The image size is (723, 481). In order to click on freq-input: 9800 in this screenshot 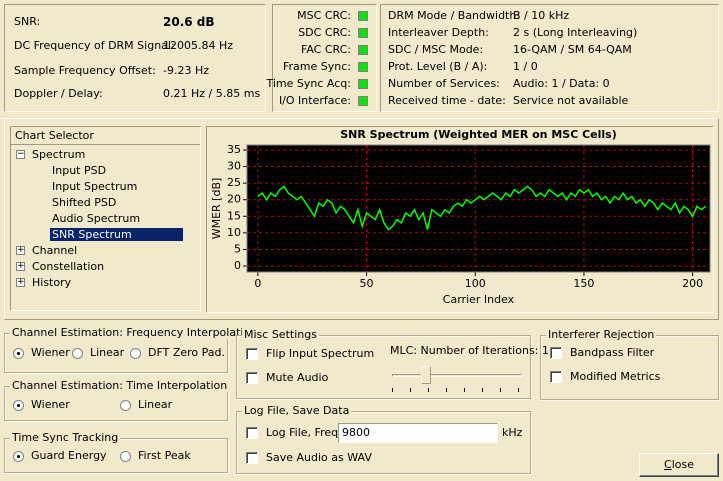, I will do `click(418, 433)`.